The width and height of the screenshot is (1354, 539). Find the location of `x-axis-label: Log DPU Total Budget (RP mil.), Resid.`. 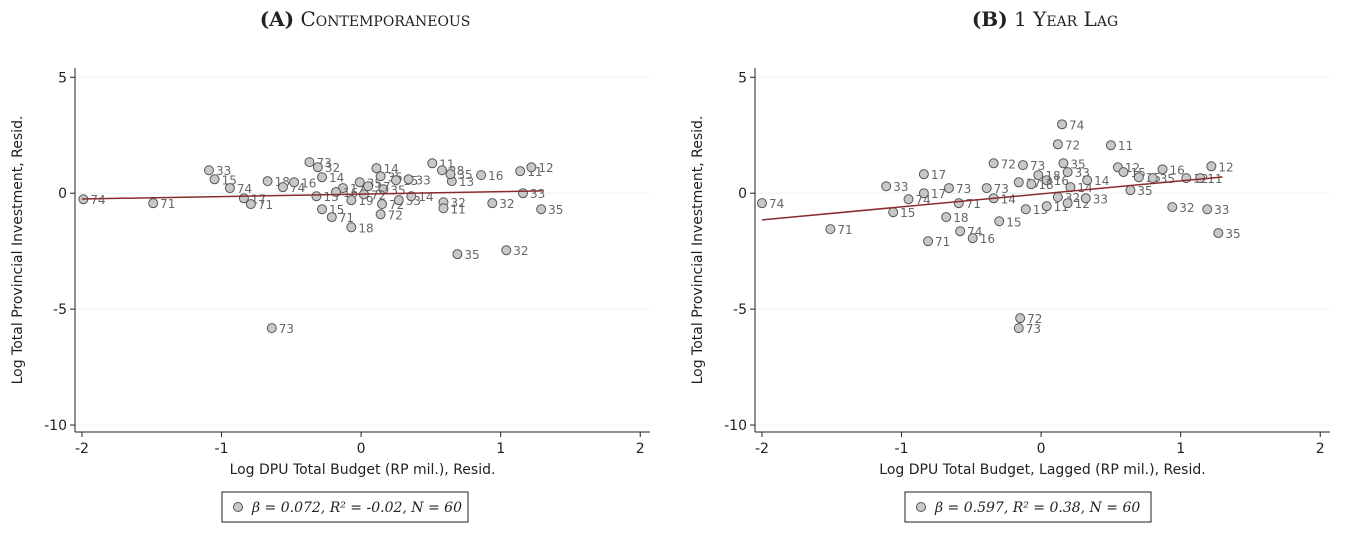

x-axis-label: Log DPU Total Budget (RP mil.), Resid. is located at coordinates (363, 470).